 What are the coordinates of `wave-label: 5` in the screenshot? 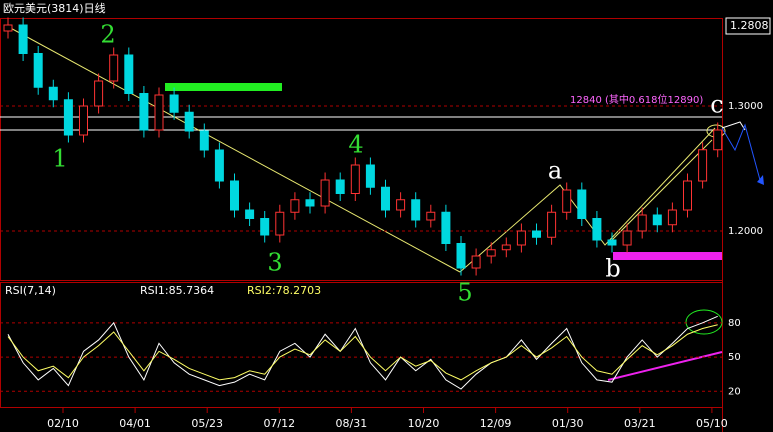 It's located at (464, 293).